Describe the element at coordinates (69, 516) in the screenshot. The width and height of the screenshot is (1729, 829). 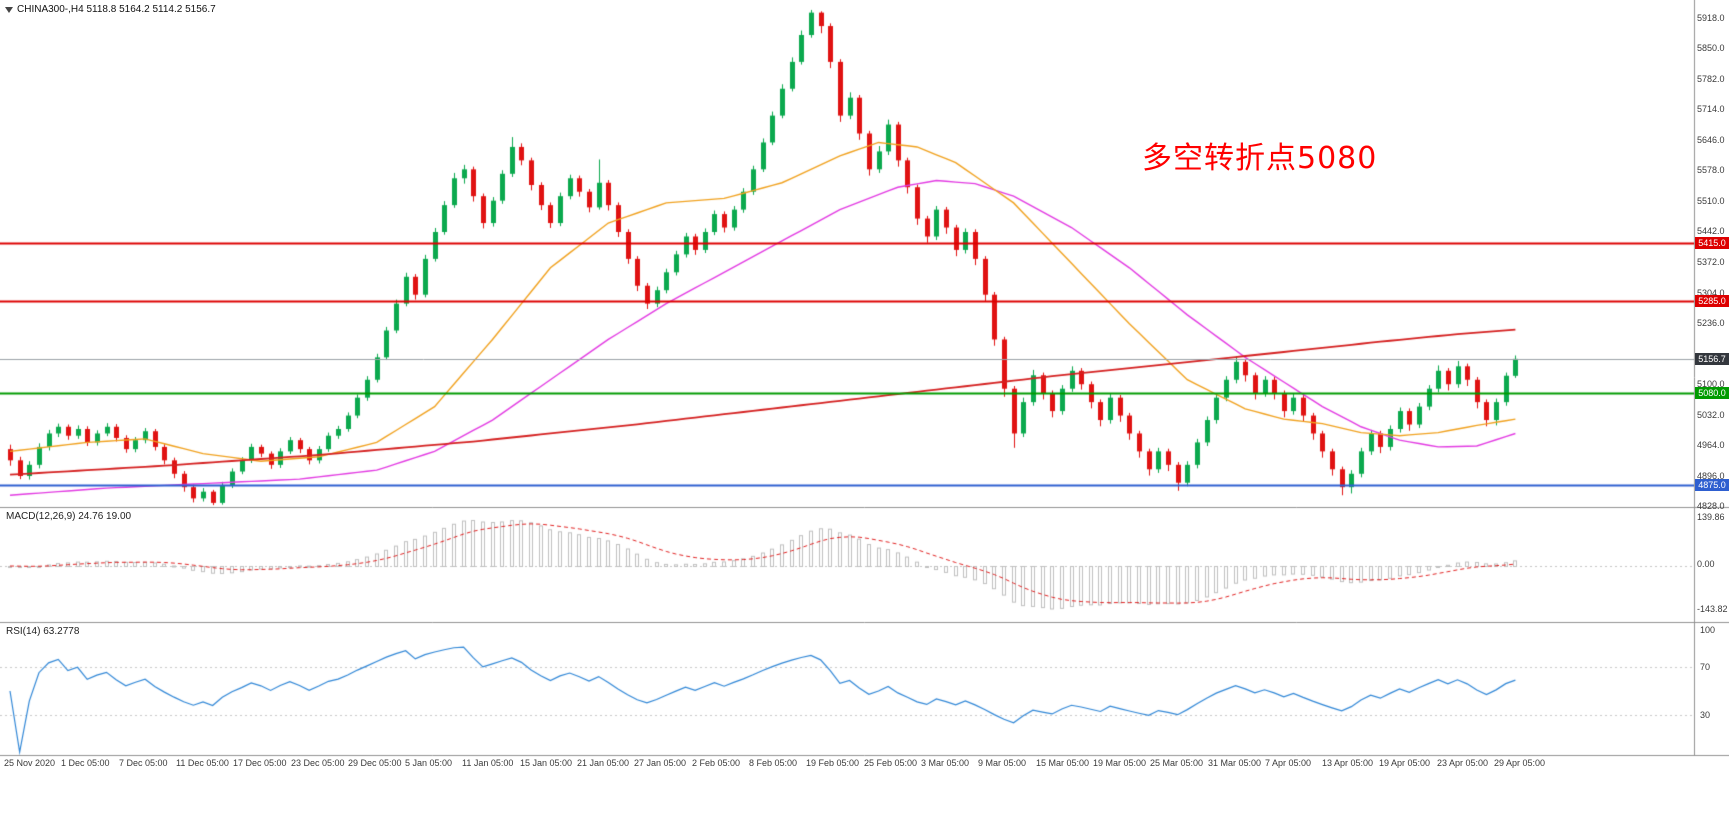
I see `macd-indicator-label: MACD(12,26,9) 24.76 19.00` at that location.